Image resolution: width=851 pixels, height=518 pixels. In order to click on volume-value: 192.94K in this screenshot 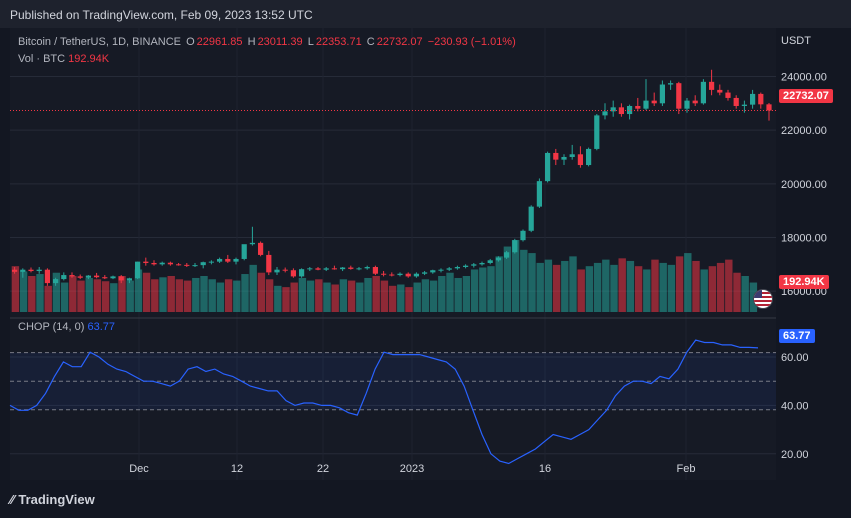, I will do `click(89, 59)`.